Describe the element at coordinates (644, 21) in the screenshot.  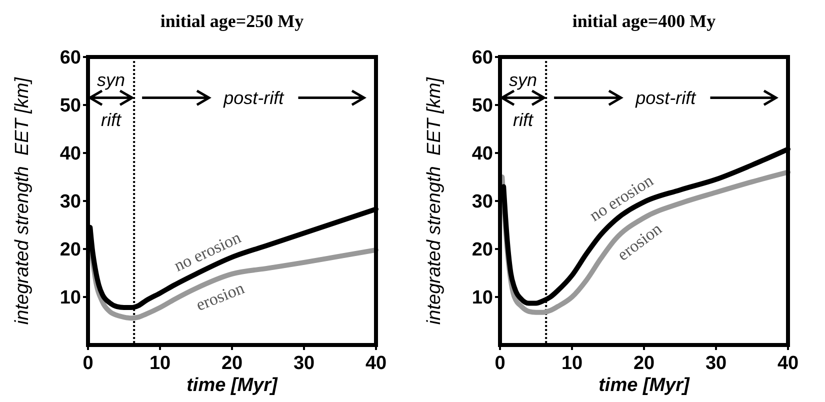
I see `chart-title: initial age=400 My` at that location.